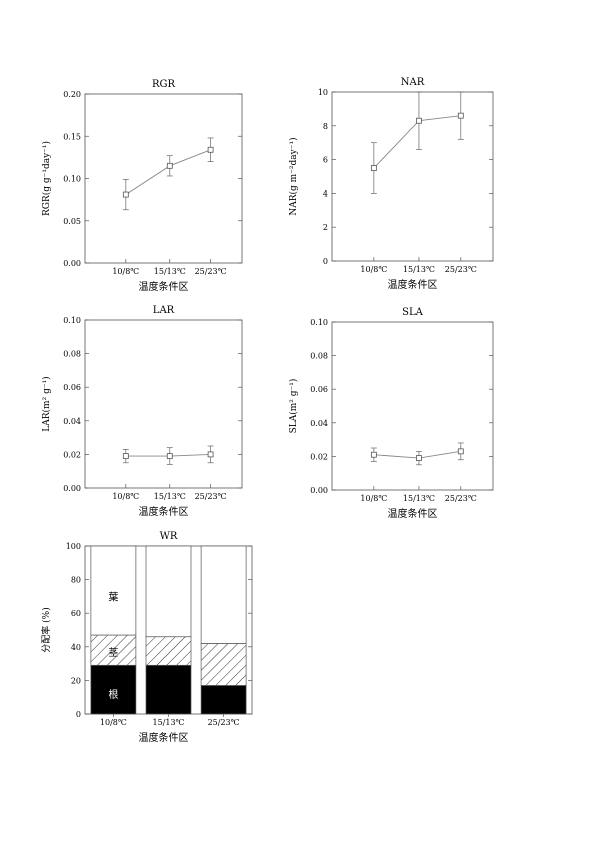 This screenshot has height=842, width=595. What do you see at coordinates (293, 406) in the screenshot?
I see `y-axis-label: SLA(m² g⁻¹)` at bounding box center [293, 406].